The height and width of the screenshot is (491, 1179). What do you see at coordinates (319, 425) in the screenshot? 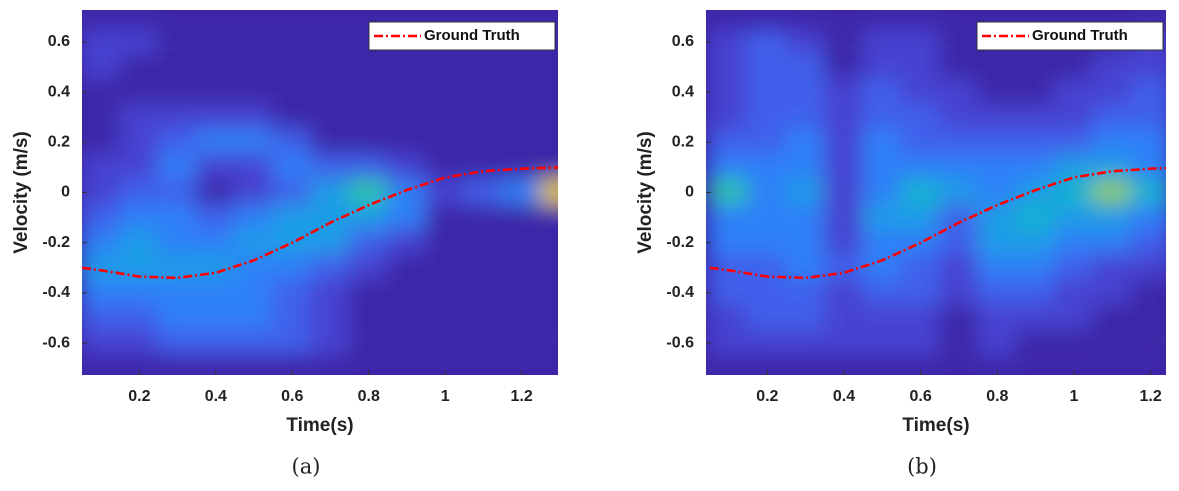
I see `x-axis-label: Time(s)` at bounding box center [319, 425].